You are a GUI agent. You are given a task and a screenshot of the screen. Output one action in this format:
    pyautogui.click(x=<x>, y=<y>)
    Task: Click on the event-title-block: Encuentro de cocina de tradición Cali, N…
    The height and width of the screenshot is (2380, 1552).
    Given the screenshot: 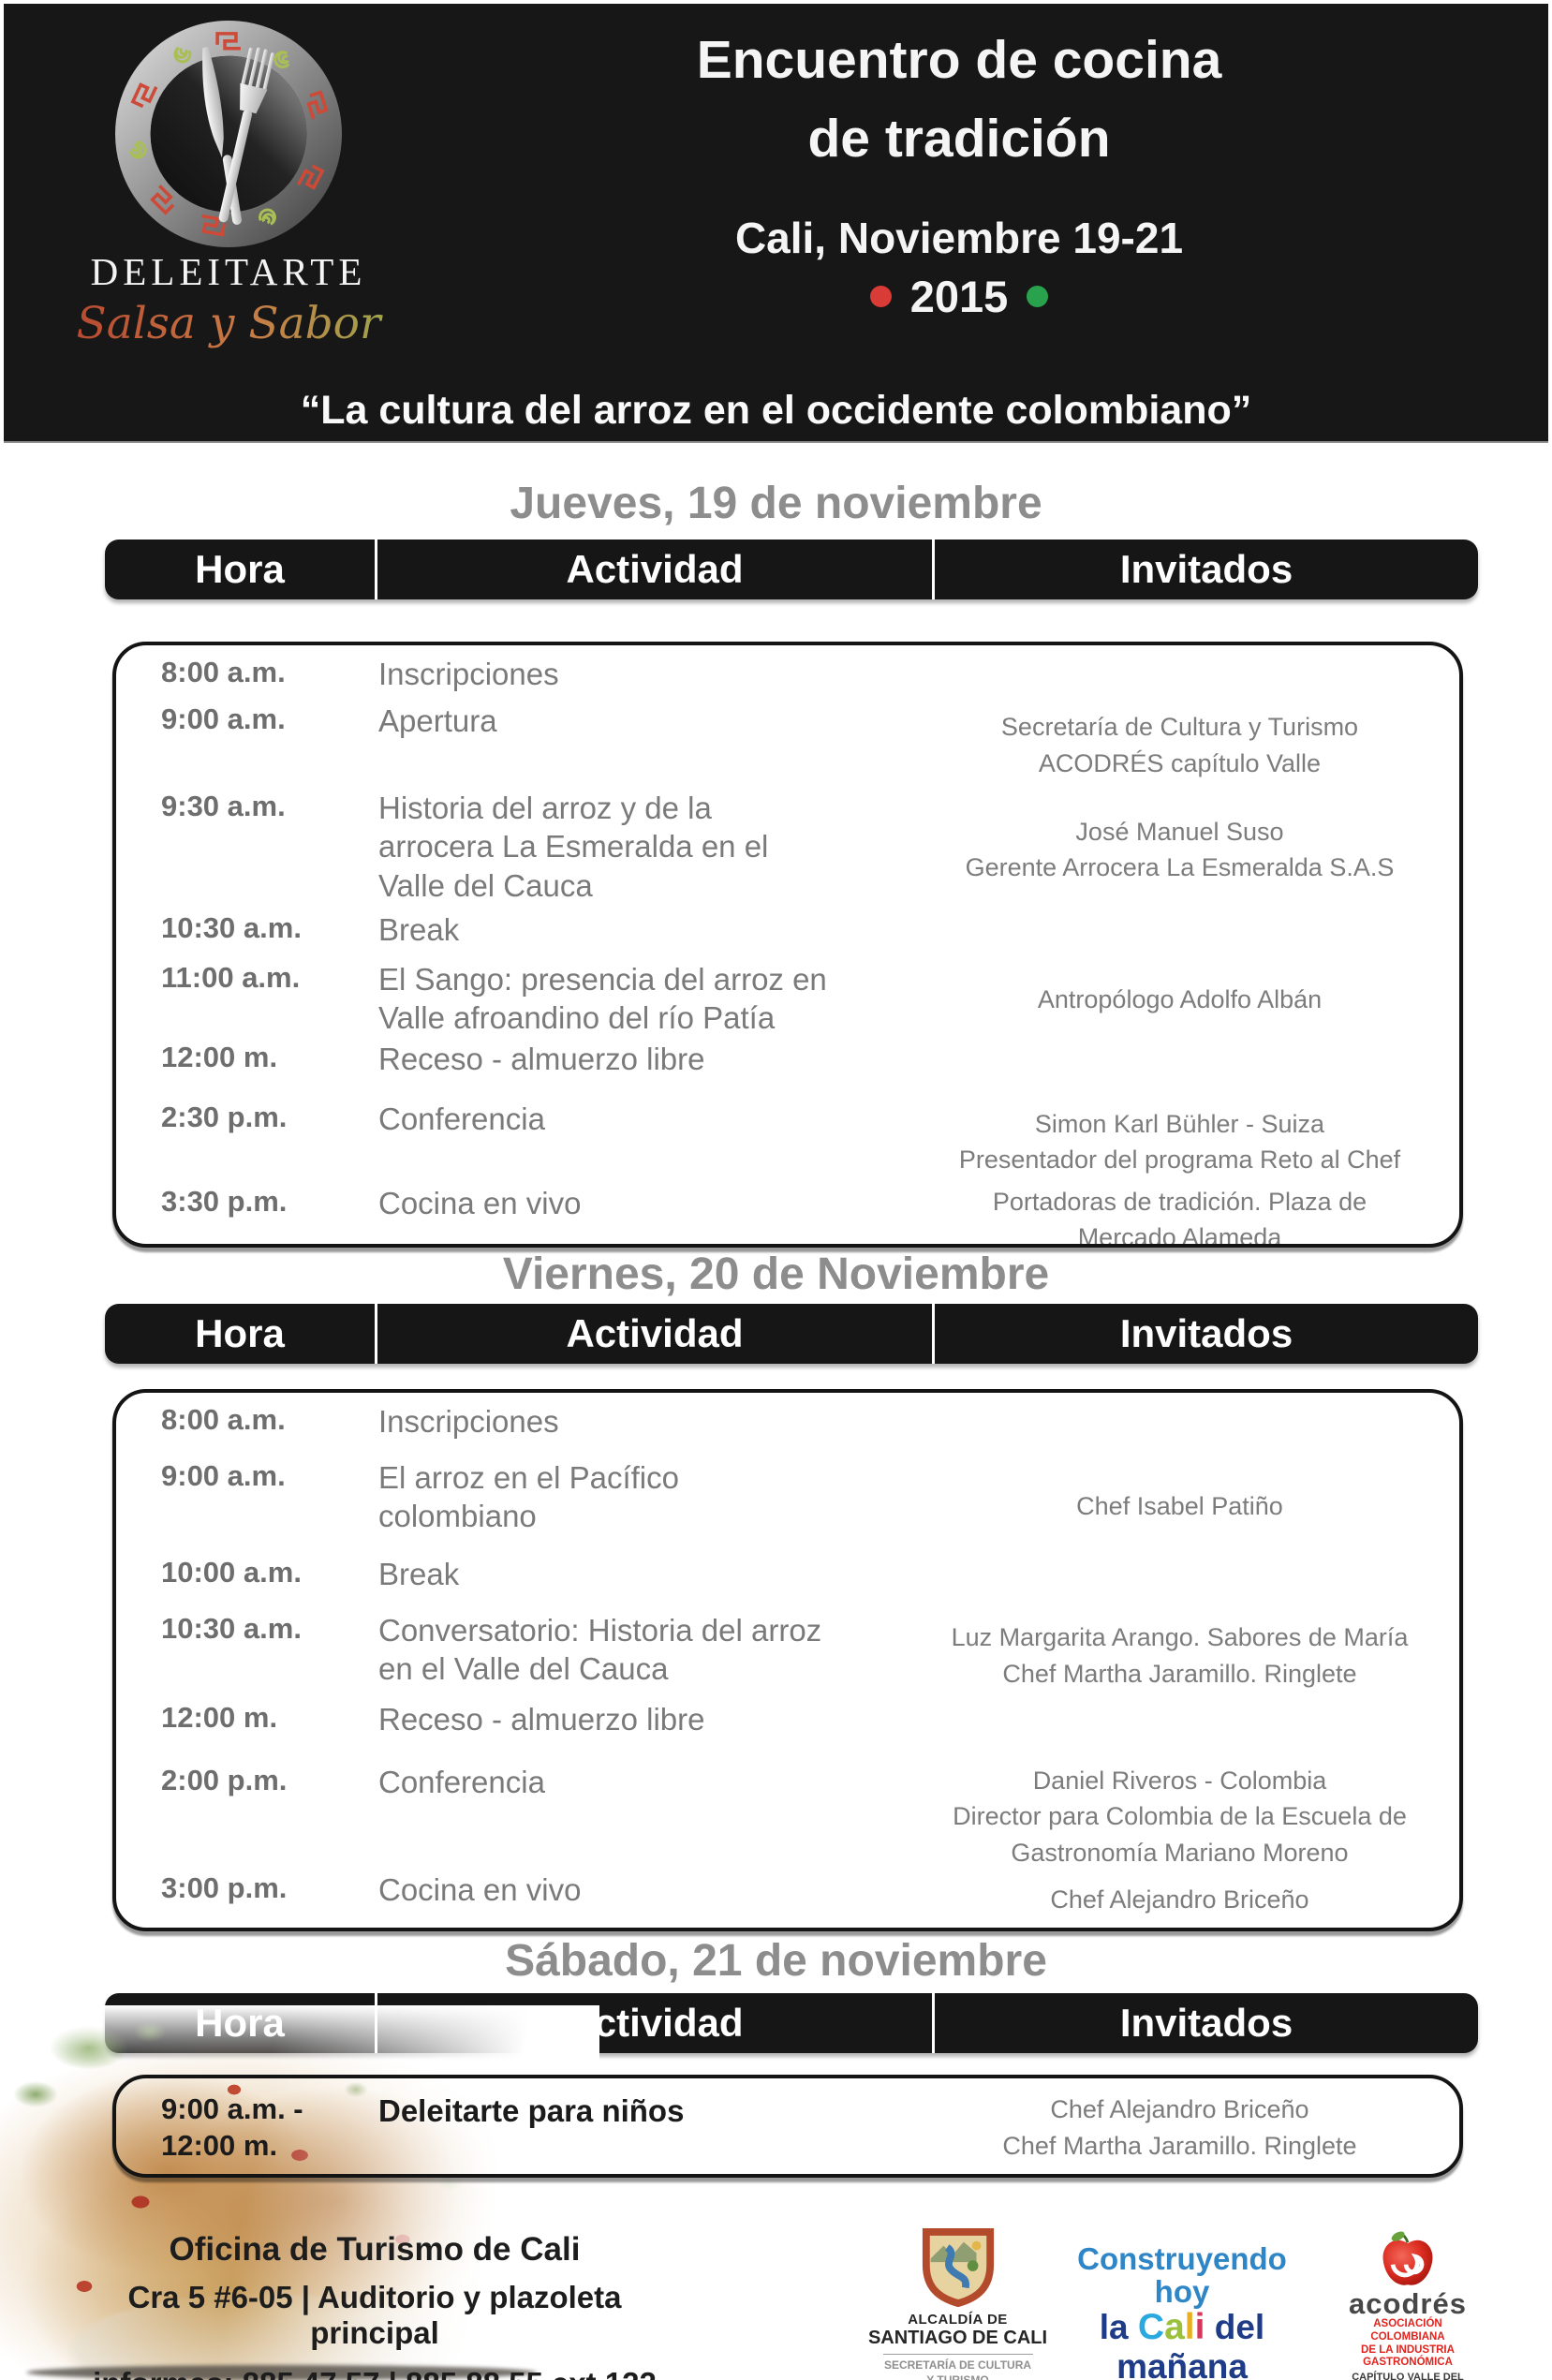 What is the action you would take?
    pyautogui.click(x=959, y=171)
    